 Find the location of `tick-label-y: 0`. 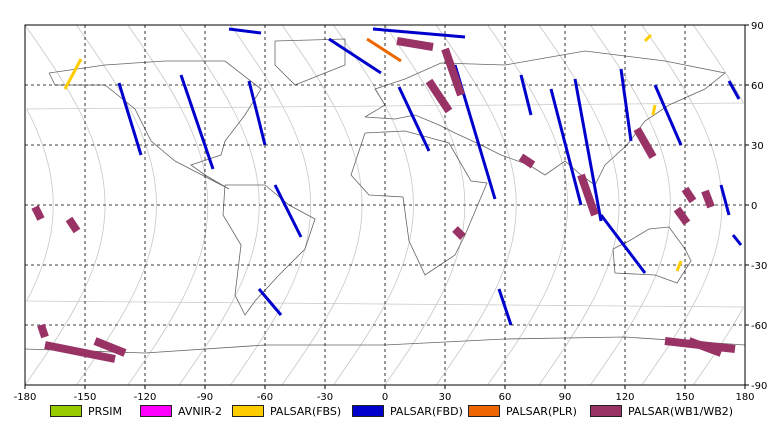

tick-label-y: 0 is located at coordinates (754, 206).